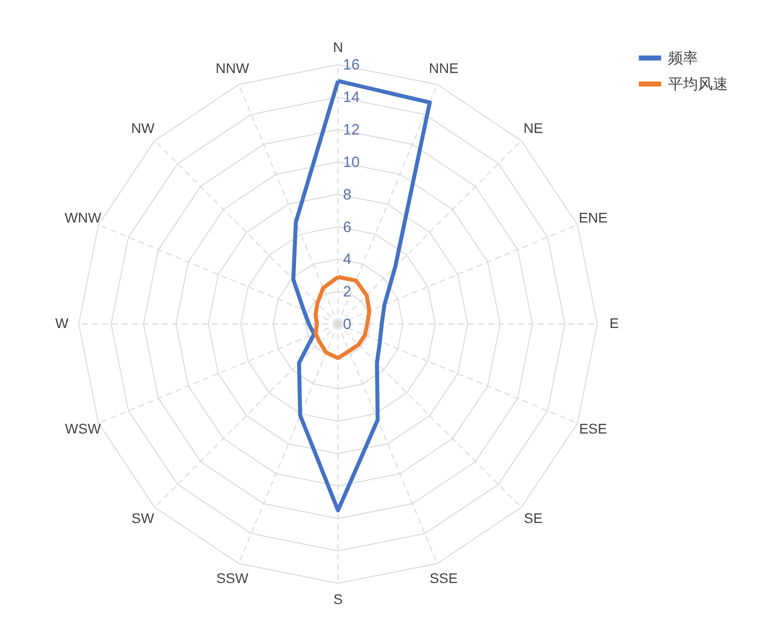  Describe the element at coordinates (347, 227) in the screenshot. I see `y-tick-label: 6` at that location.